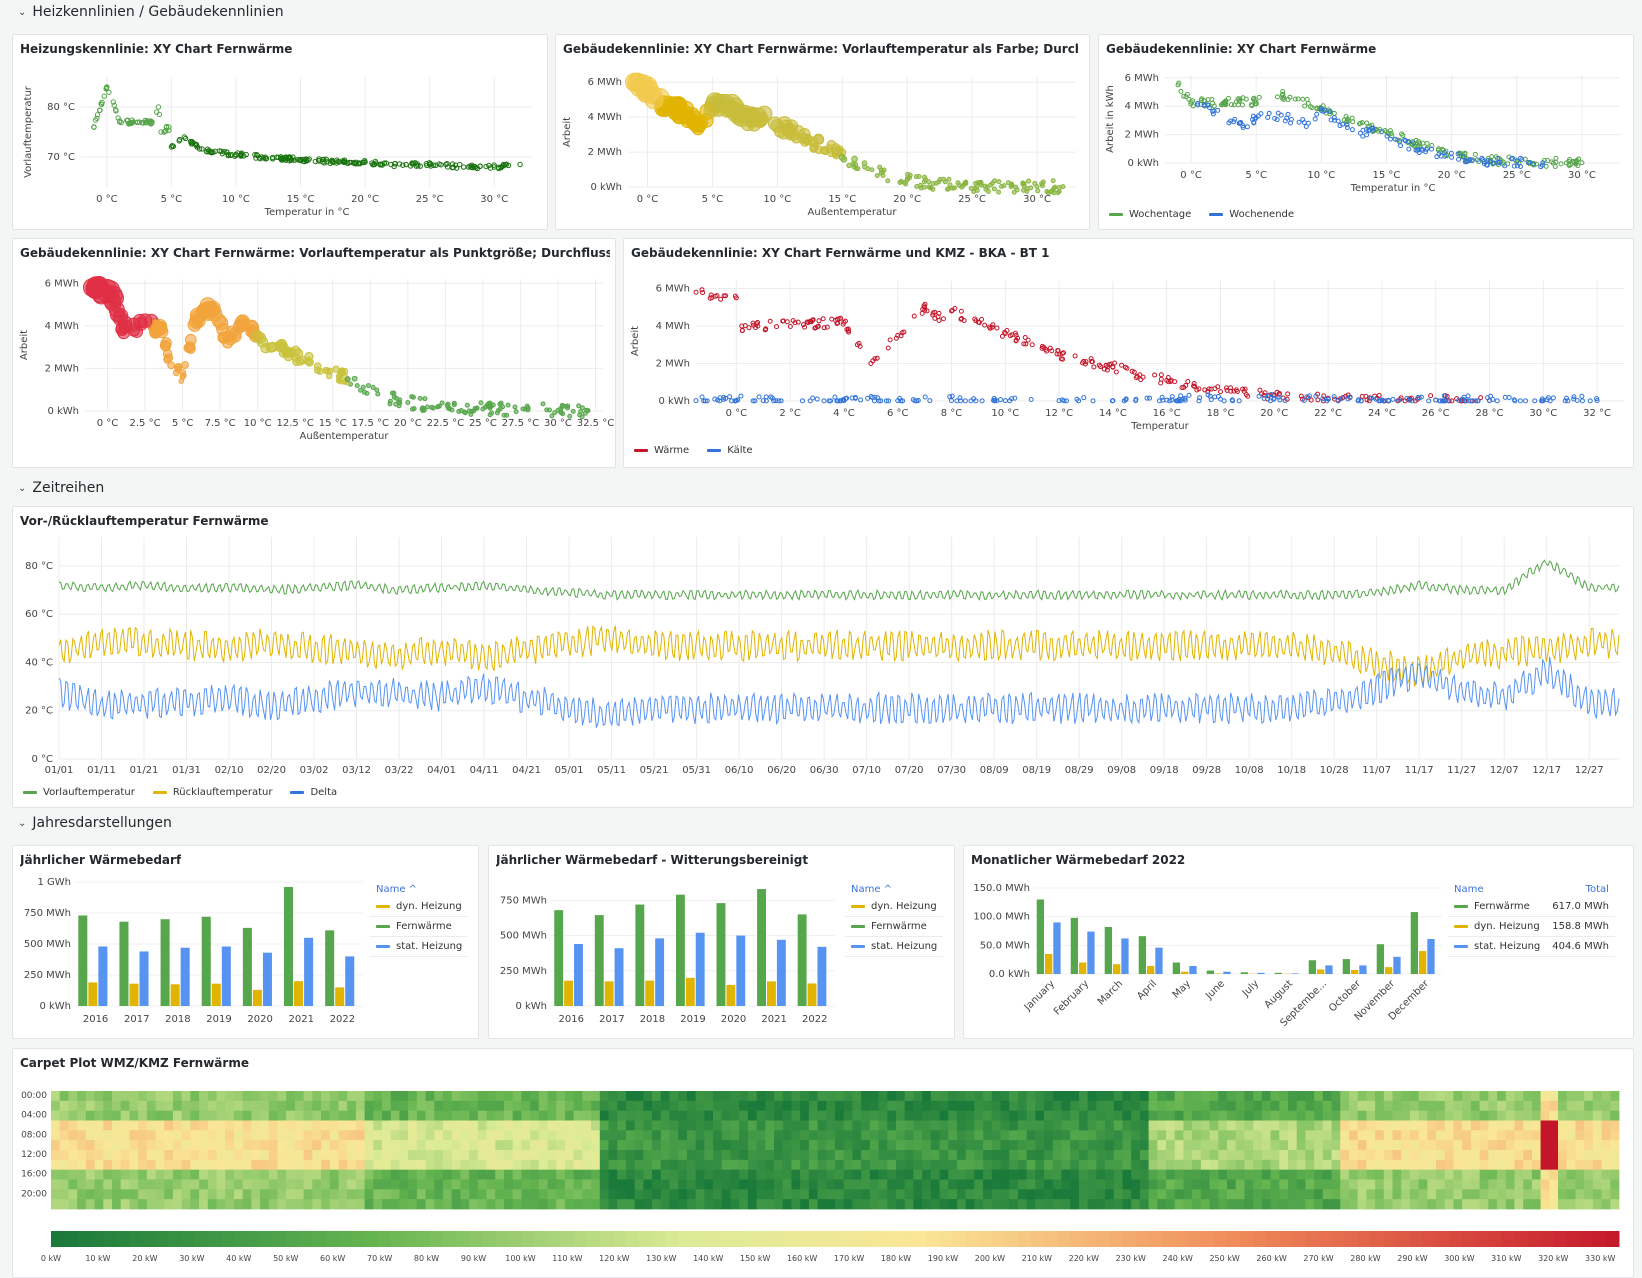 This screenshot has height=1278, width=1642. Describe the element at coordinates (1150, 214) in the screenshot. I see `legend-item-wochentage: Wochentage` at that location.